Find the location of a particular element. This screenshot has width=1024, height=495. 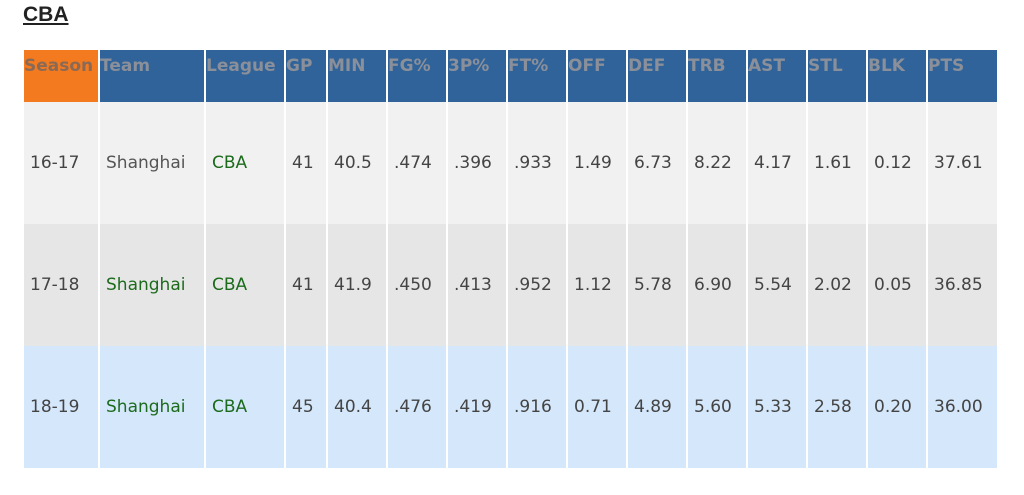

table-cell: 40.4 is located at coordinates (358, 407).